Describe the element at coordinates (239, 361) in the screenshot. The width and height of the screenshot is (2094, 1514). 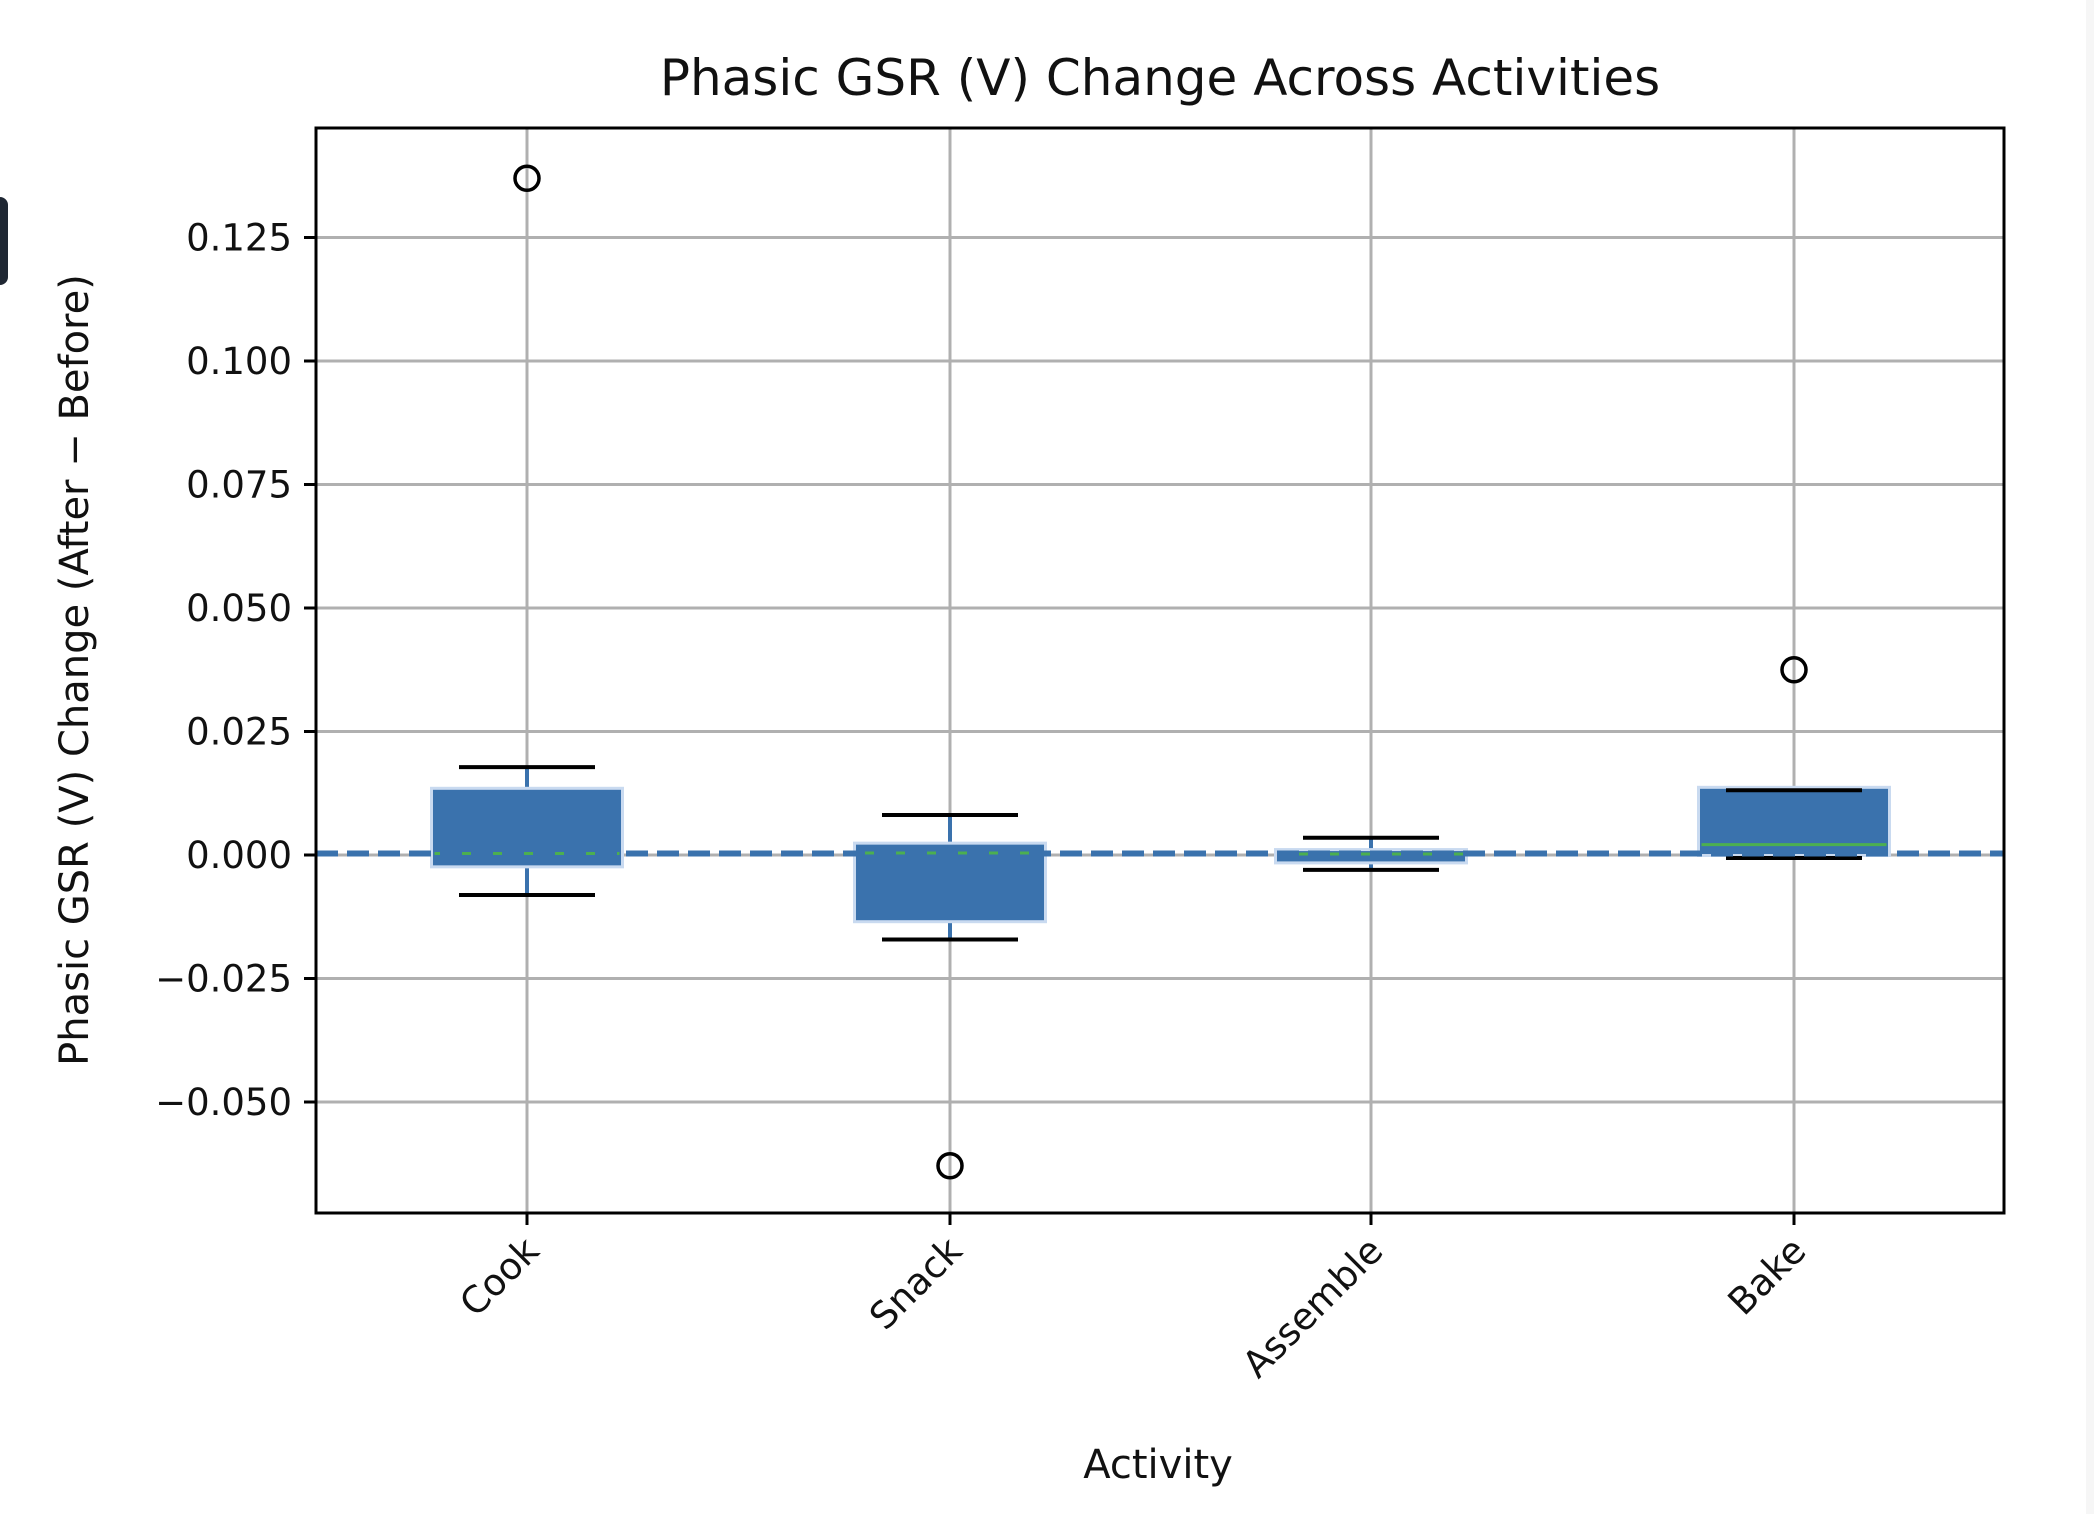
I see `y-tick-label: 0.100` at that location.